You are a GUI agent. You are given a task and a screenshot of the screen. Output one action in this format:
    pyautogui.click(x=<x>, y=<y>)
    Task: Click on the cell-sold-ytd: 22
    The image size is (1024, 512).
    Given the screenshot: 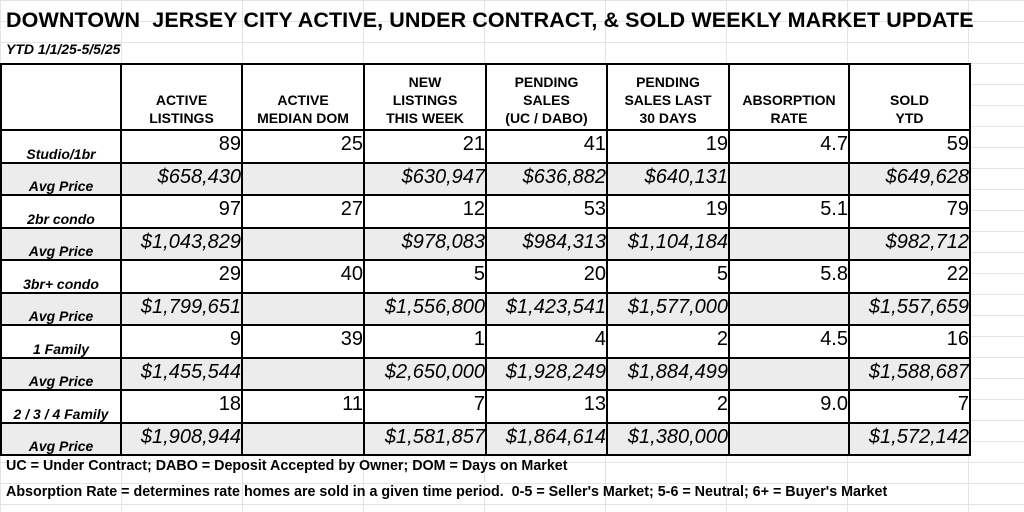 What is the action you would take?
    pyautogui.click(x=909, y=276)
    